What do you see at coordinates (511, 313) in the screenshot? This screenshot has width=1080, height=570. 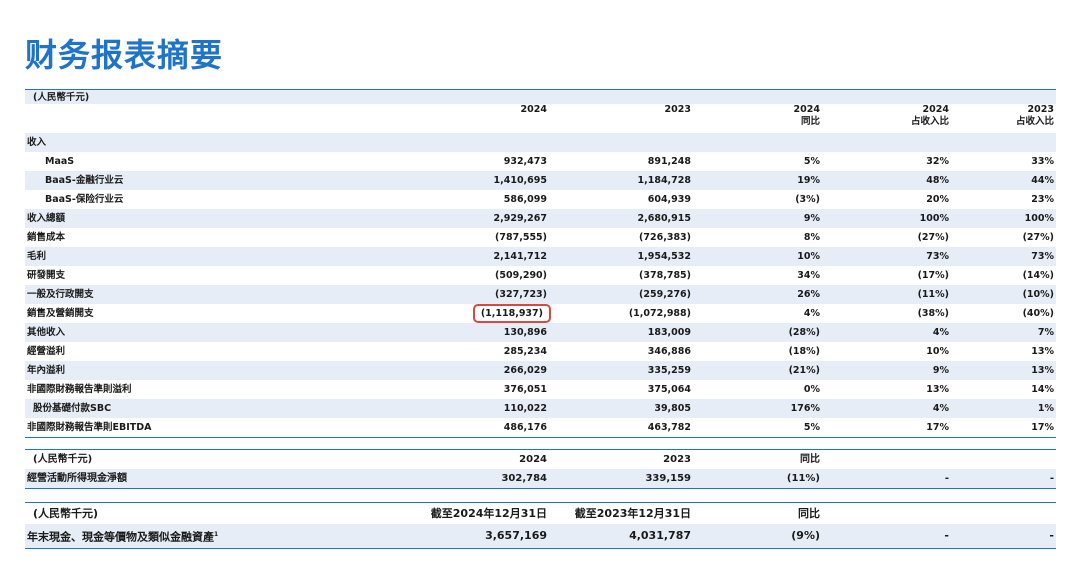 I see `highlighted-value: (1,118,937)` at bounding box center [511, 313].